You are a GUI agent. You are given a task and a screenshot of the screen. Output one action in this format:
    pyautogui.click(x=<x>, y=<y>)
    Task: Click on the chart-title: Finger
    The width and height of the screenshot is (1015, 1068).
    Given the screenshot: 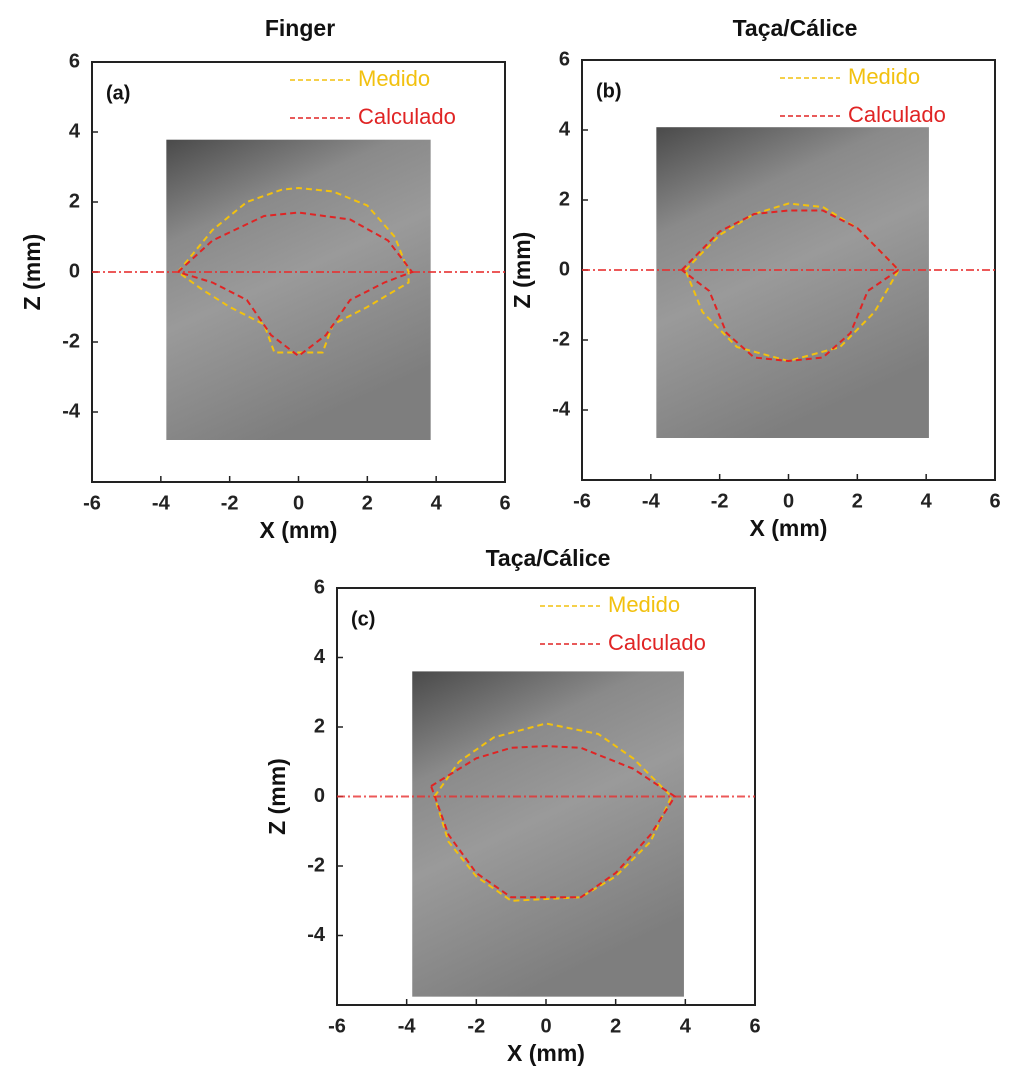 What is the action you would take?
    pyautogui.click(x=300, y=28)
    